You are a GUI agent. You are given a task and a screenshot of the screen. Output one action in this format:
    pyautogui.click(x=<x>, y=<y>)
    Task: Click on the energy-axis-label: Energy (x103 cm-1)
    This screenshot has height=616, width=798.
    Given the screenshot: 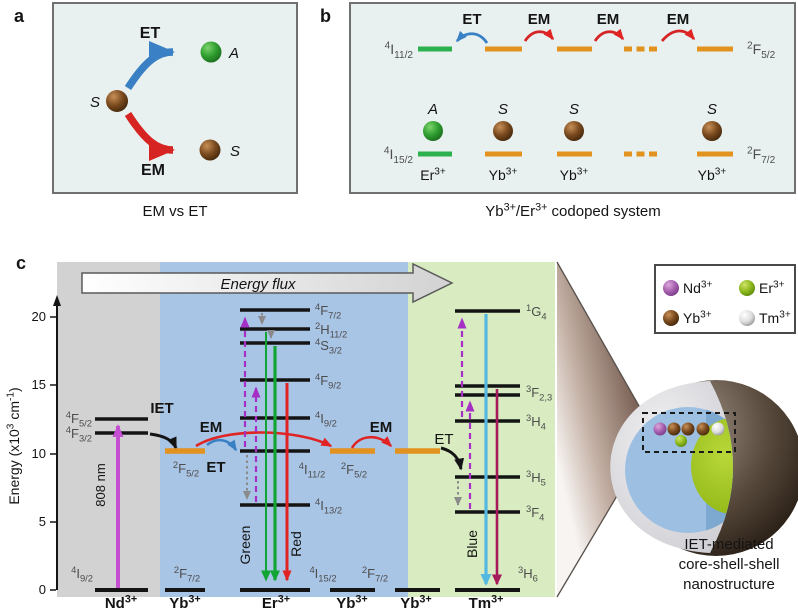 What is the action you would take?
    pyautogui.click(x=14, y=445)
    